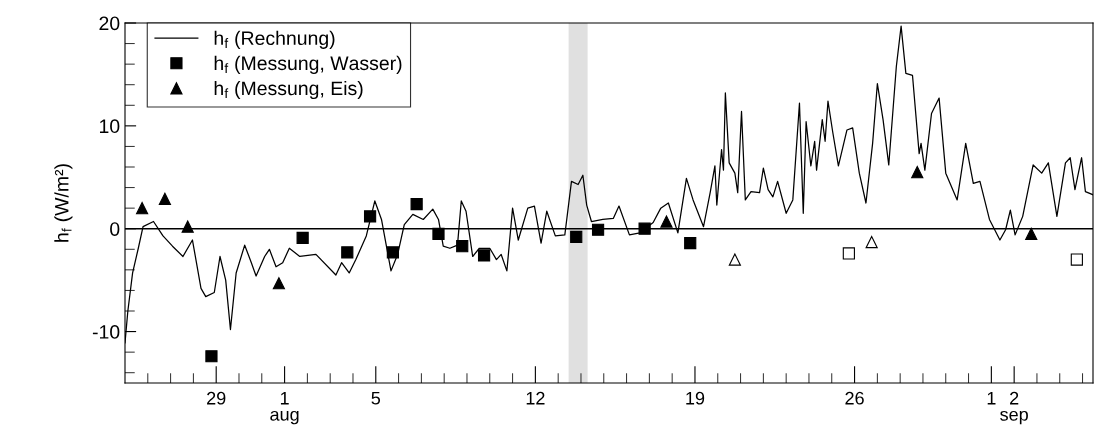 The width and height of the screenshot is (1094, 439). I want to click on x-tick-label: 1 aug, so click(284, 408).